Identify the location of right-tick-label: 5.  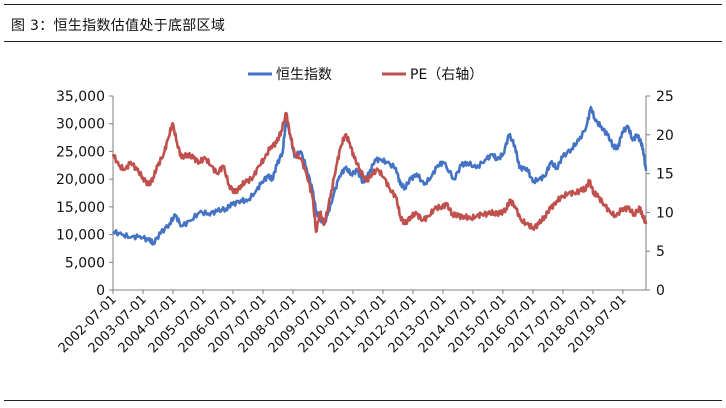
(660, 252).